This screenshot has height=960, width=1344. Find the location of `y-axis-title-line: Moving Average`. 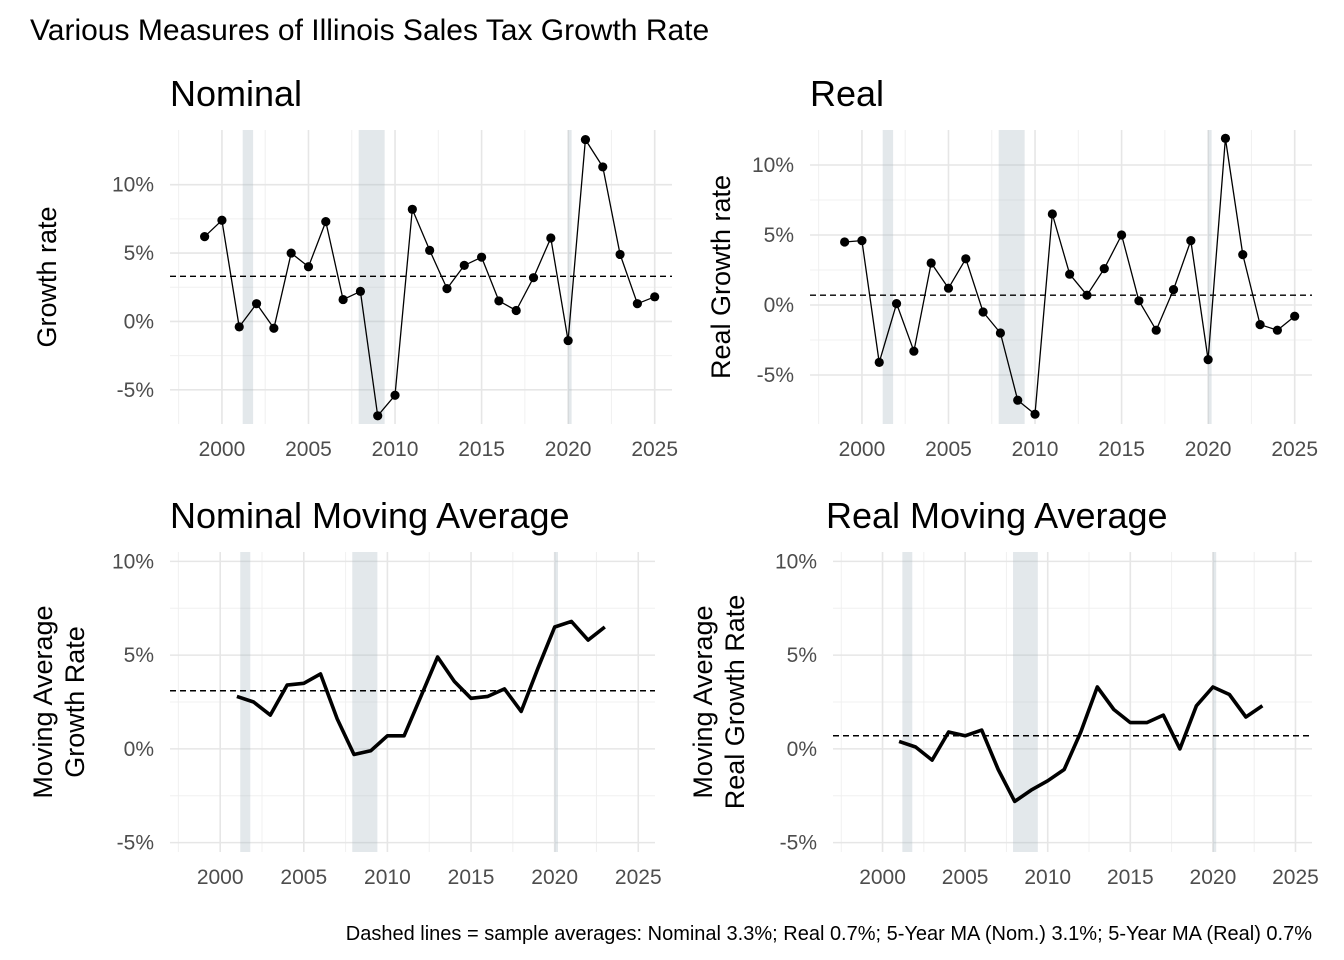

y-axis-title-line: Moving Average is located at coordinates (703, 701).